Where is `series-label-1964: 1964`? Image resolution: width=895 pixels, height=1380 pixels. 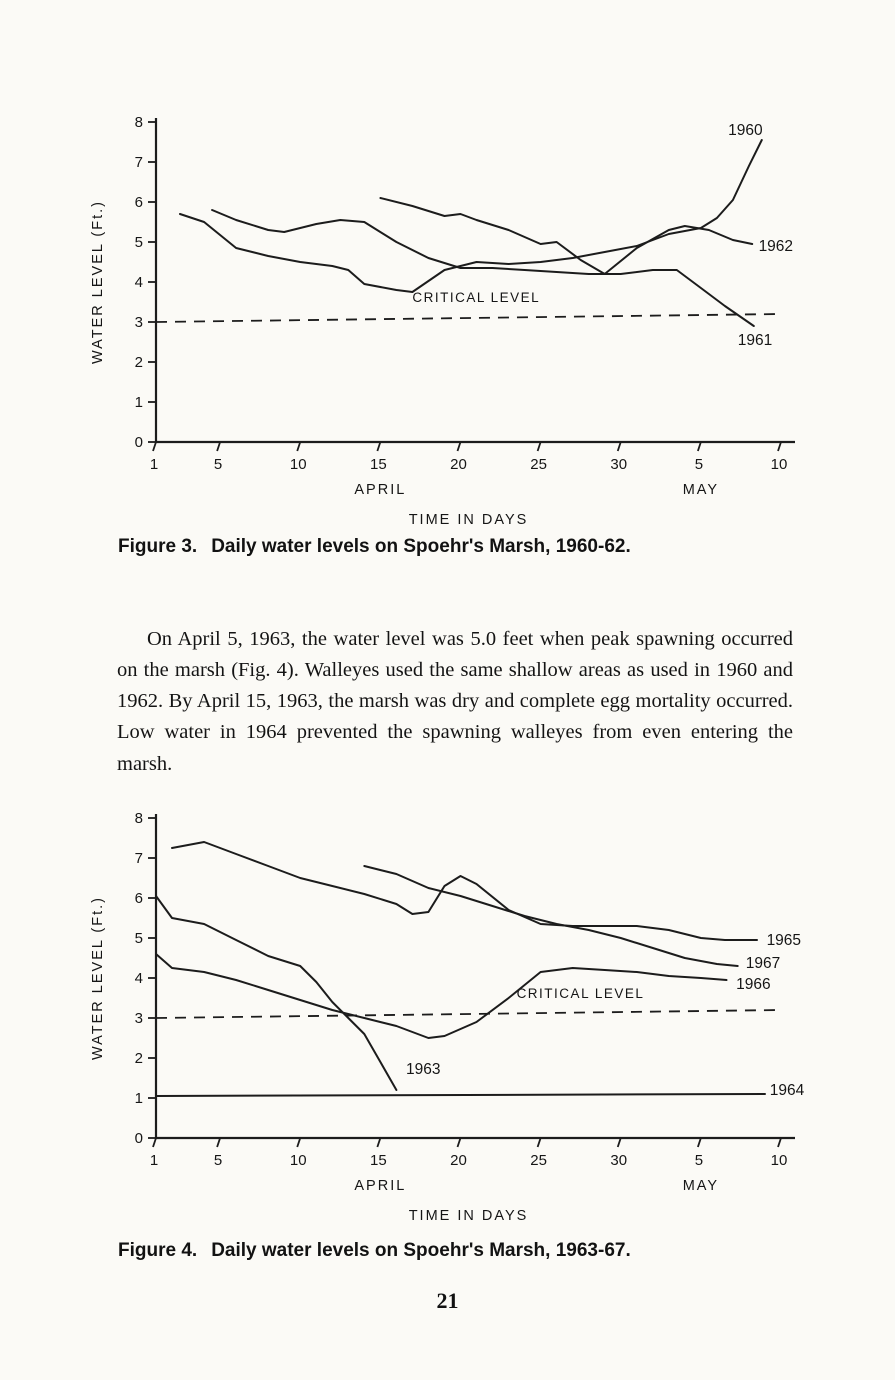
series-label-1964: 1964 is located at coordinates (787, 1090).